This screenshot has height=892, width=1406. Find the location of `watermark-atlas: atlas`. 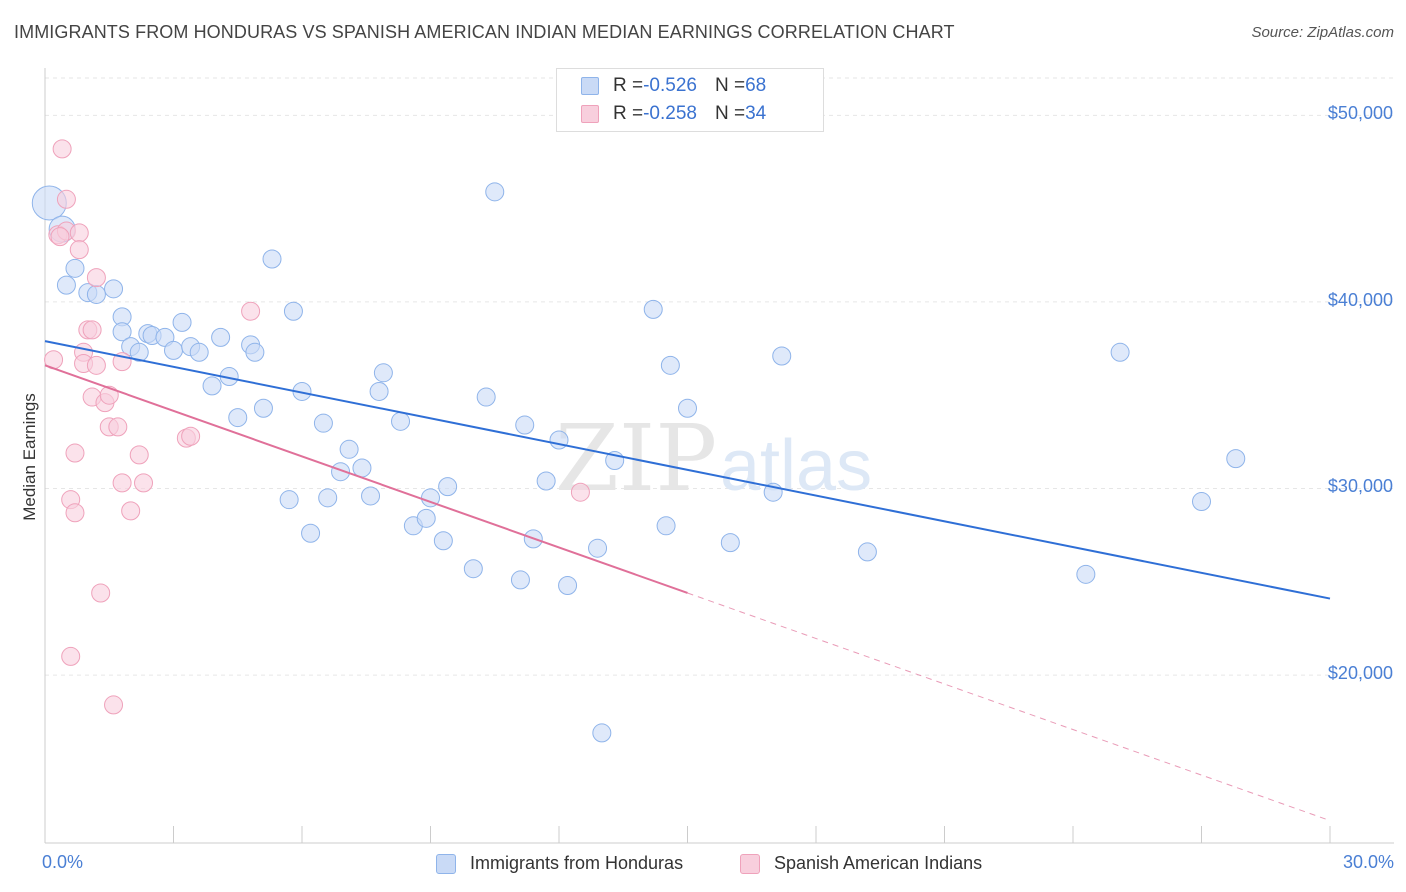

watermark-atlas: atlas is located at coordinates (796, 466).